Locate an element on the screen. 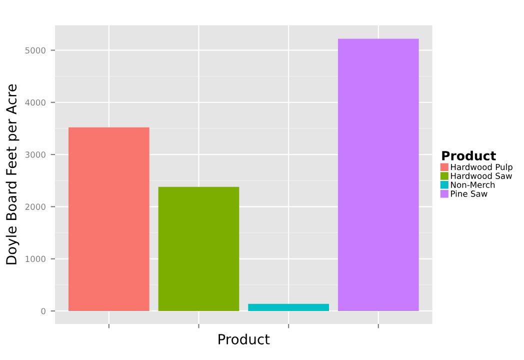 This screenshot has width=524, height=360. y-tick-label: 5000 is located at coordinates (35, 50).